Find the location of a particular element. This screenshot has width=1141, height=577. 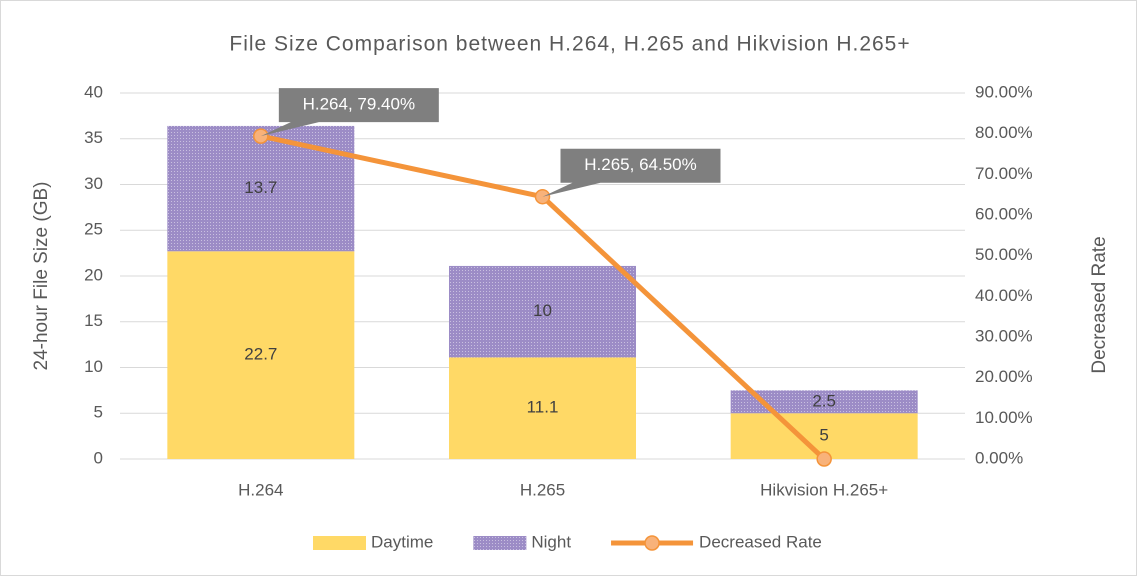

data-label: H.265, 64.50% is located at coordinates (640, 164).